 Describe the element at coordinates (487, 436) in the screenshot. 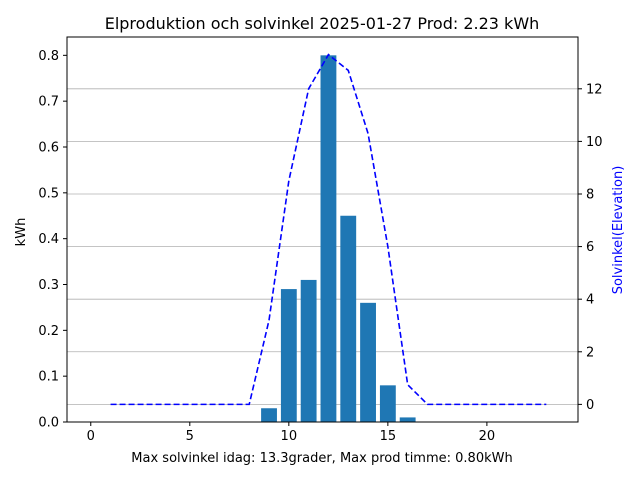

I see `x-tick-label: 20` at that location.